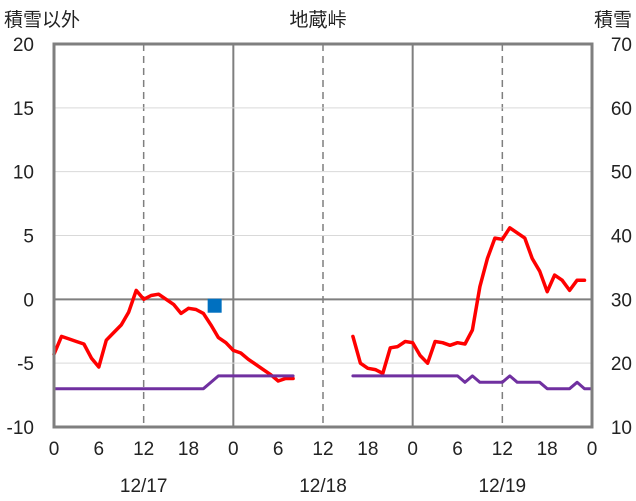  I want to click on date-axis: 12/17 12/18 12/19, so click(323, 486).